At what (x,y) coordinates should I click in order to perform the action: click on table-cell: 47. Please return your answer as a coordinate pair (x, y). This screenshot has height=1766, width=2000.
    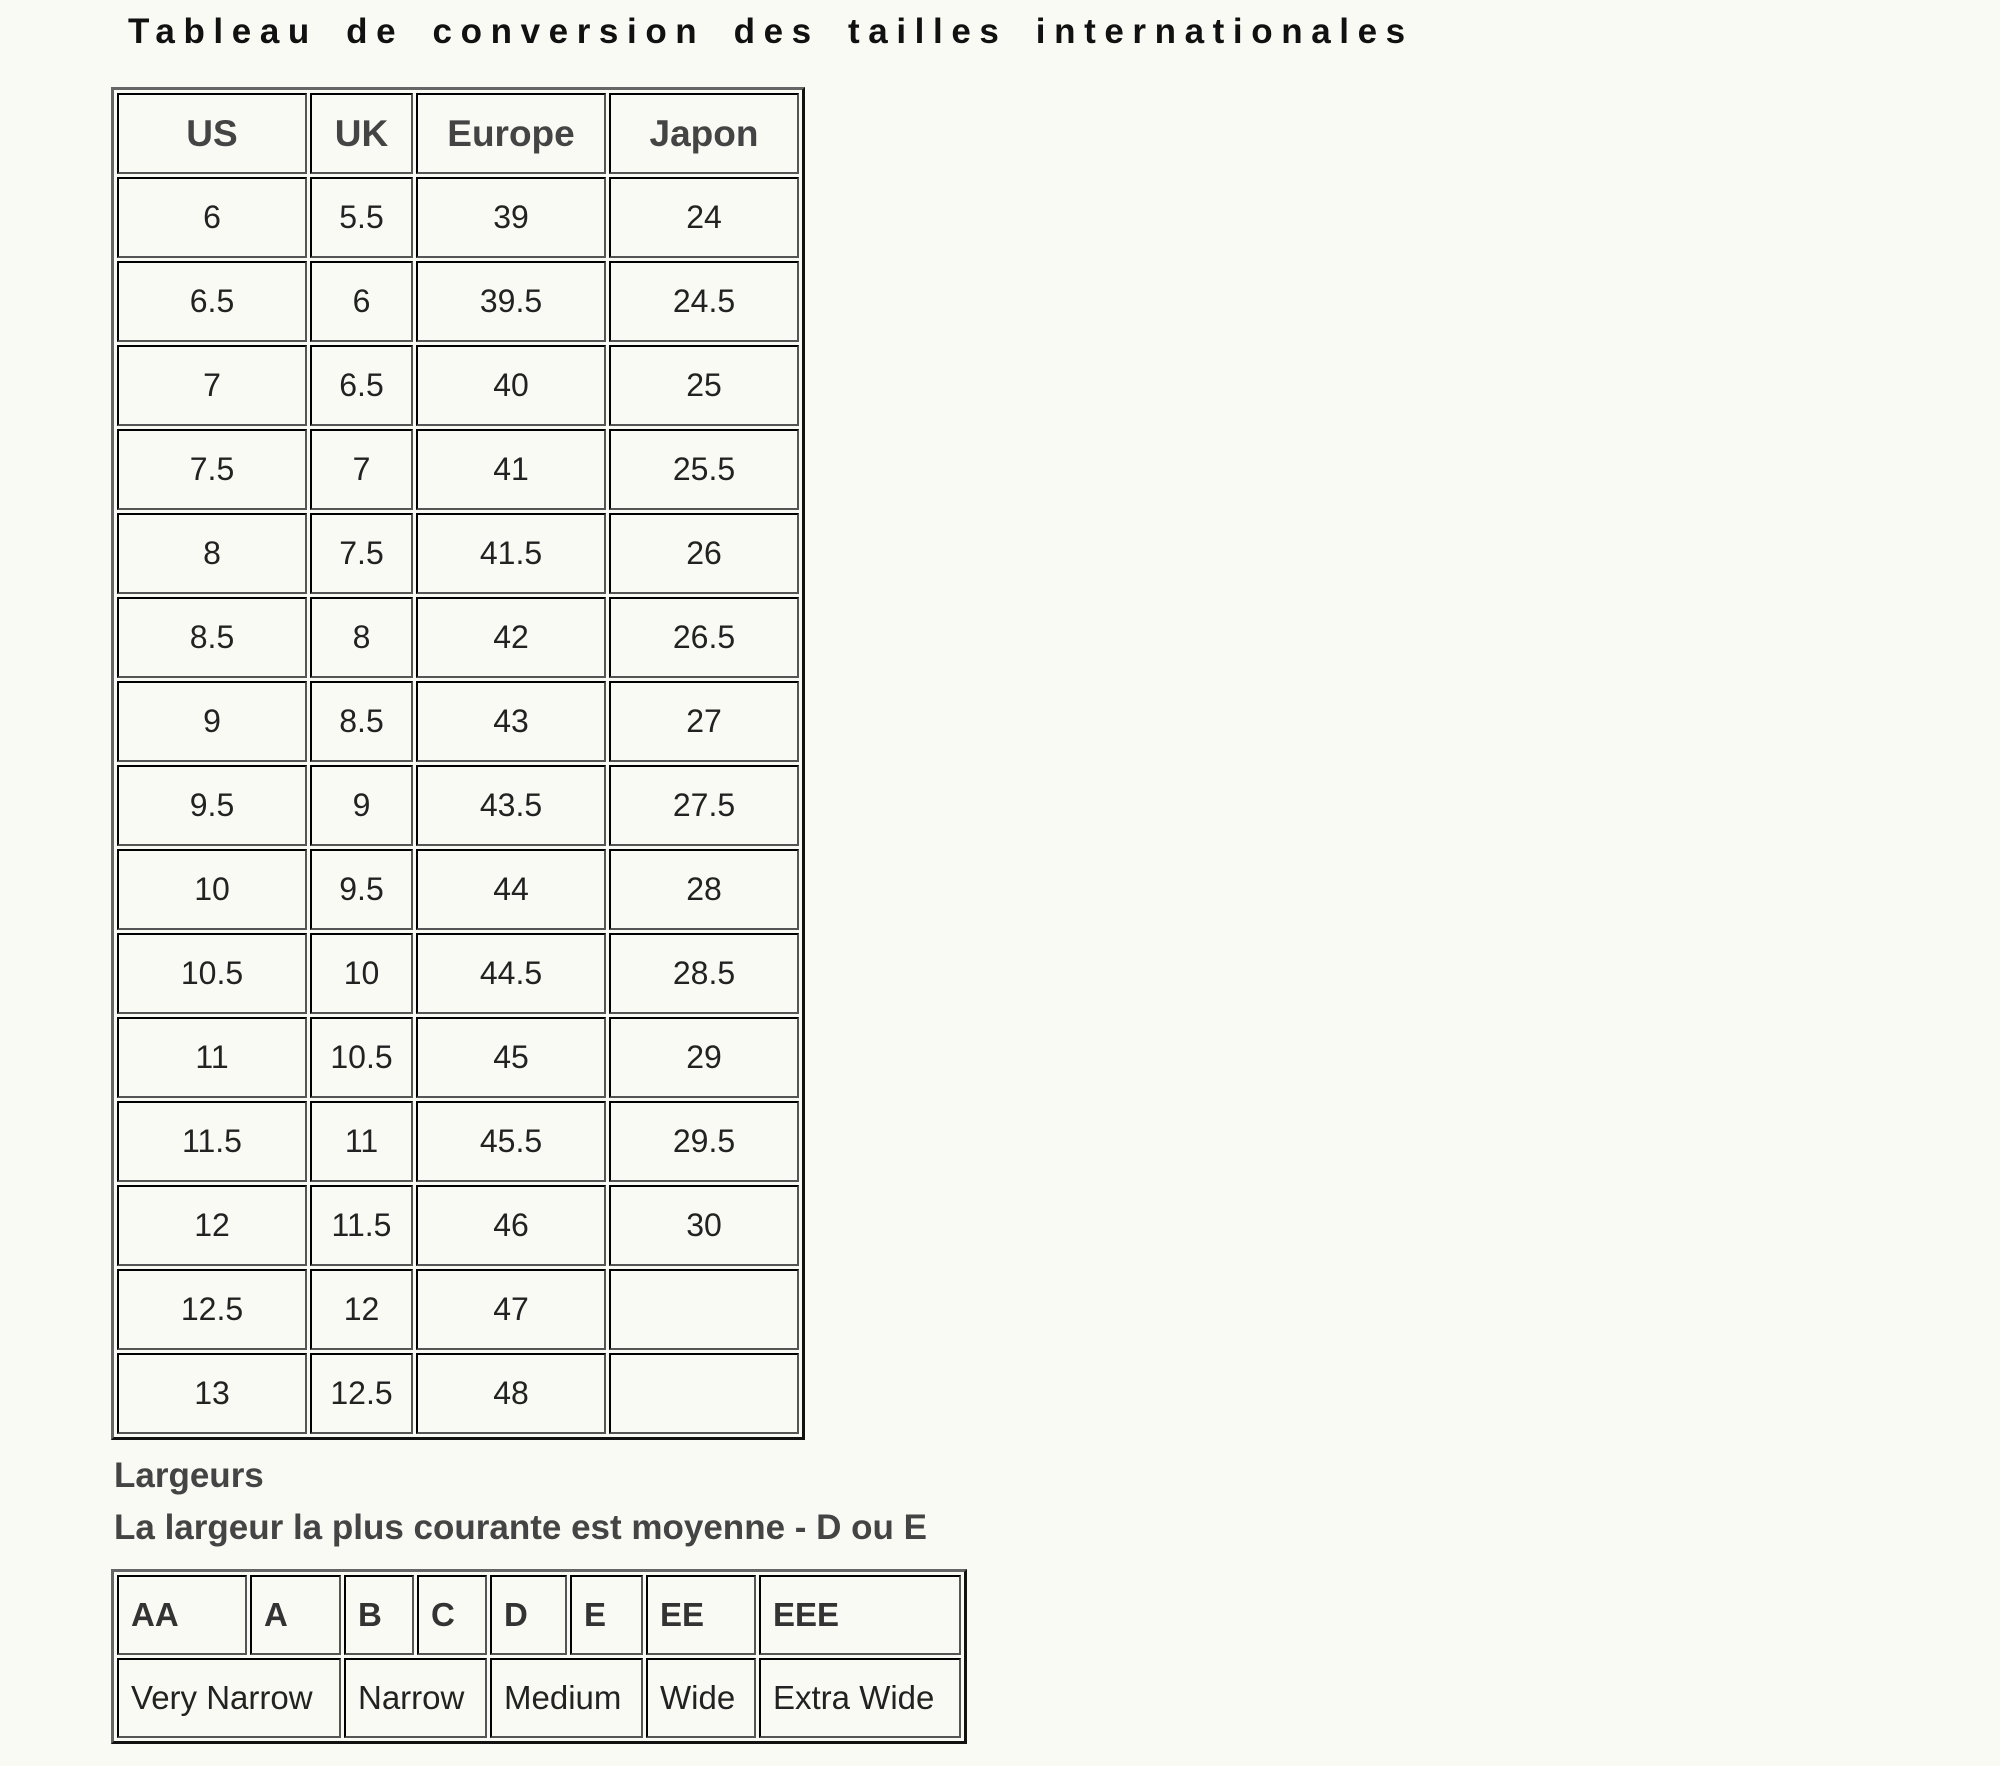
    Looking at the image, I should click on (511, 1309).